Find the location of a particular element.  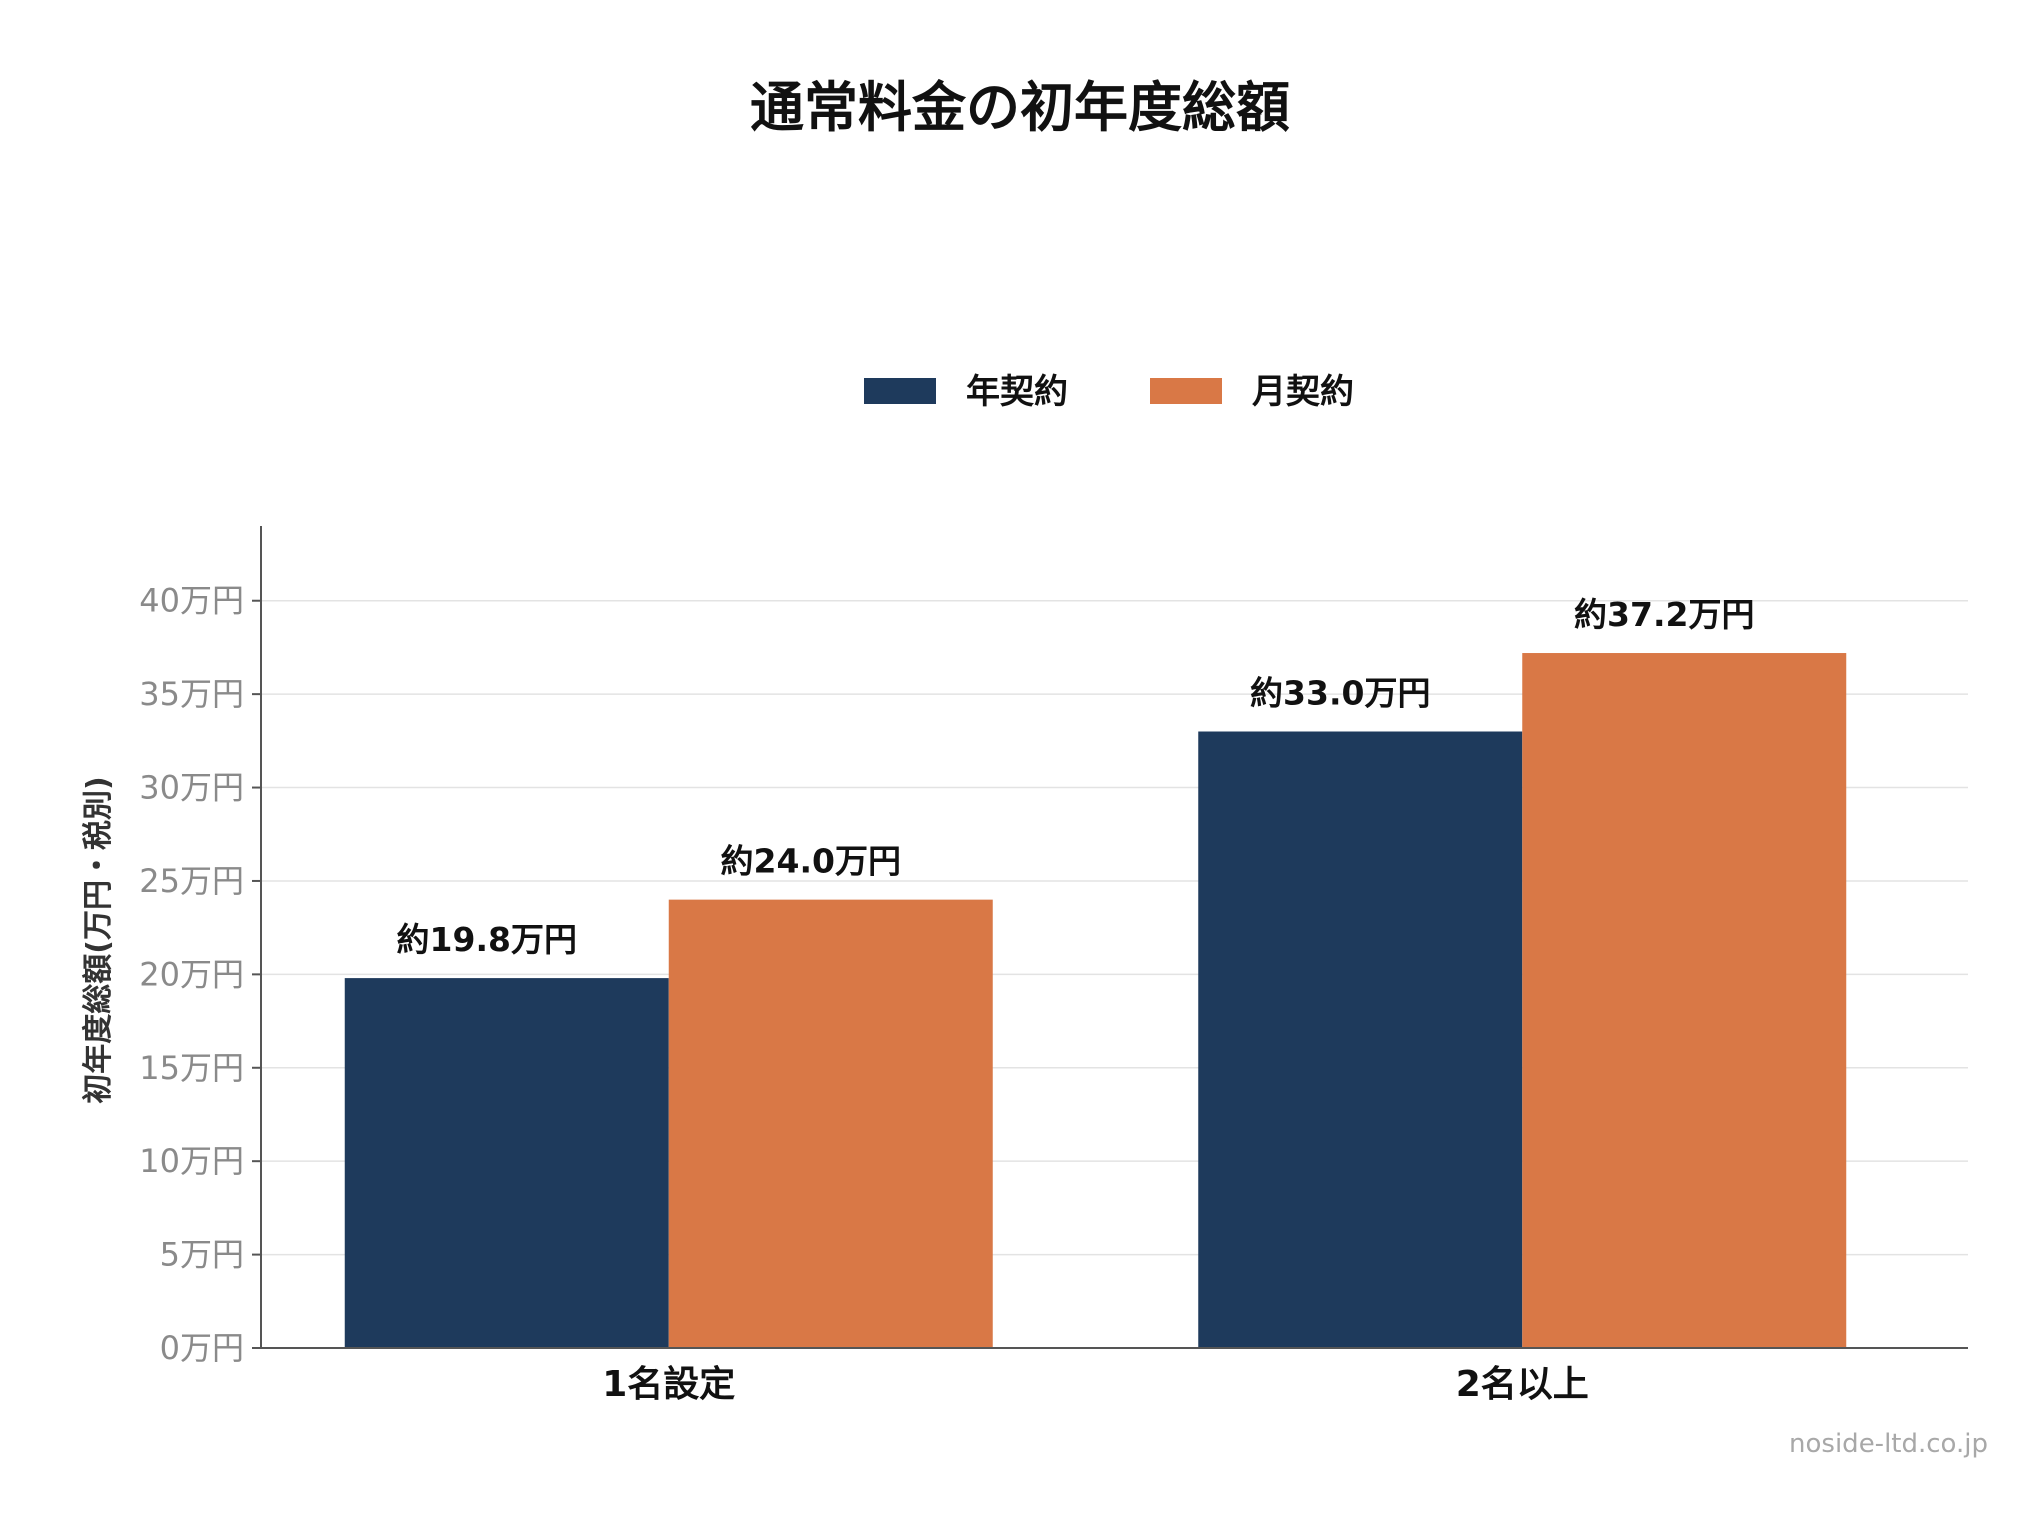

y-tick-label: 30万円 is located at coordinates (191, 788).